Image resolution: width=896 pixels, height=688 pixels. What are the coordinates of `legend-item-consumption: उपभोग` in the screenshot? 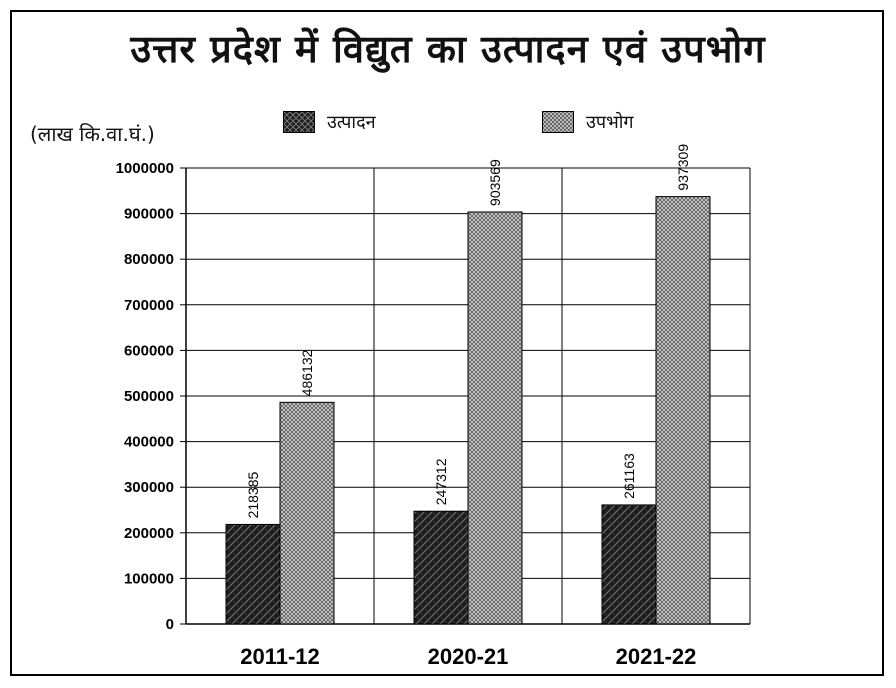 It's located at (588, 122).